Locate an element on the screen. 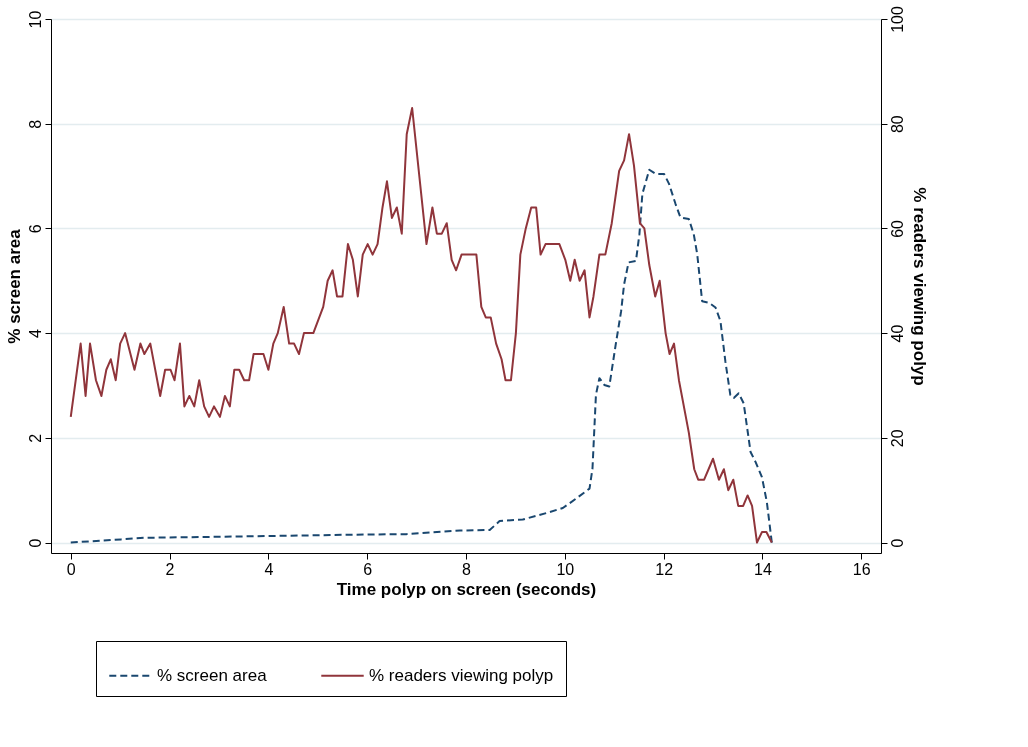 This screenshot has height=747, width=1028. x-axis-title: Time polyp on screen (seconds) is located at coordinates (466, 589).